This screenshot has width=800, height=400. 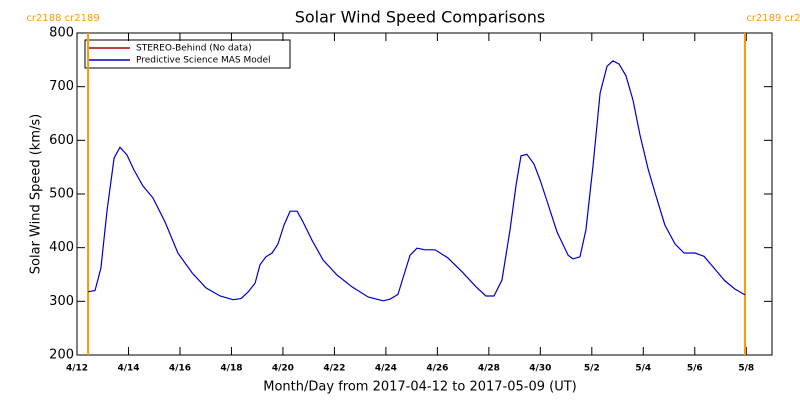 What do you see at coordinates (61, 86) in the screenshot?
I see `y-tick-label: 700` at bounding box center [61, 86].